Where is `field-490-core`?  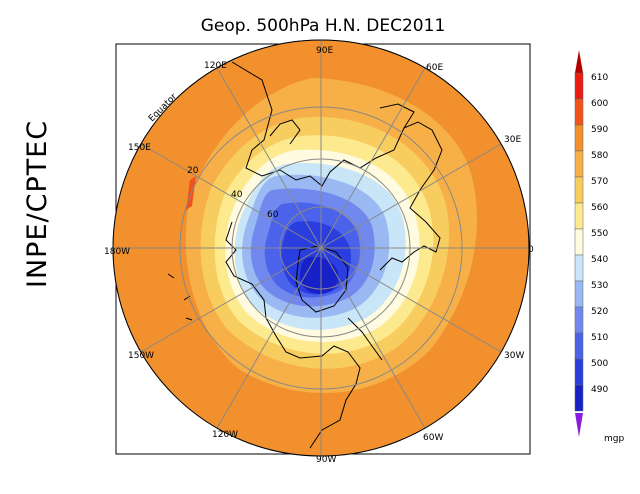
field-490-core is located at coordinates (319, 275).